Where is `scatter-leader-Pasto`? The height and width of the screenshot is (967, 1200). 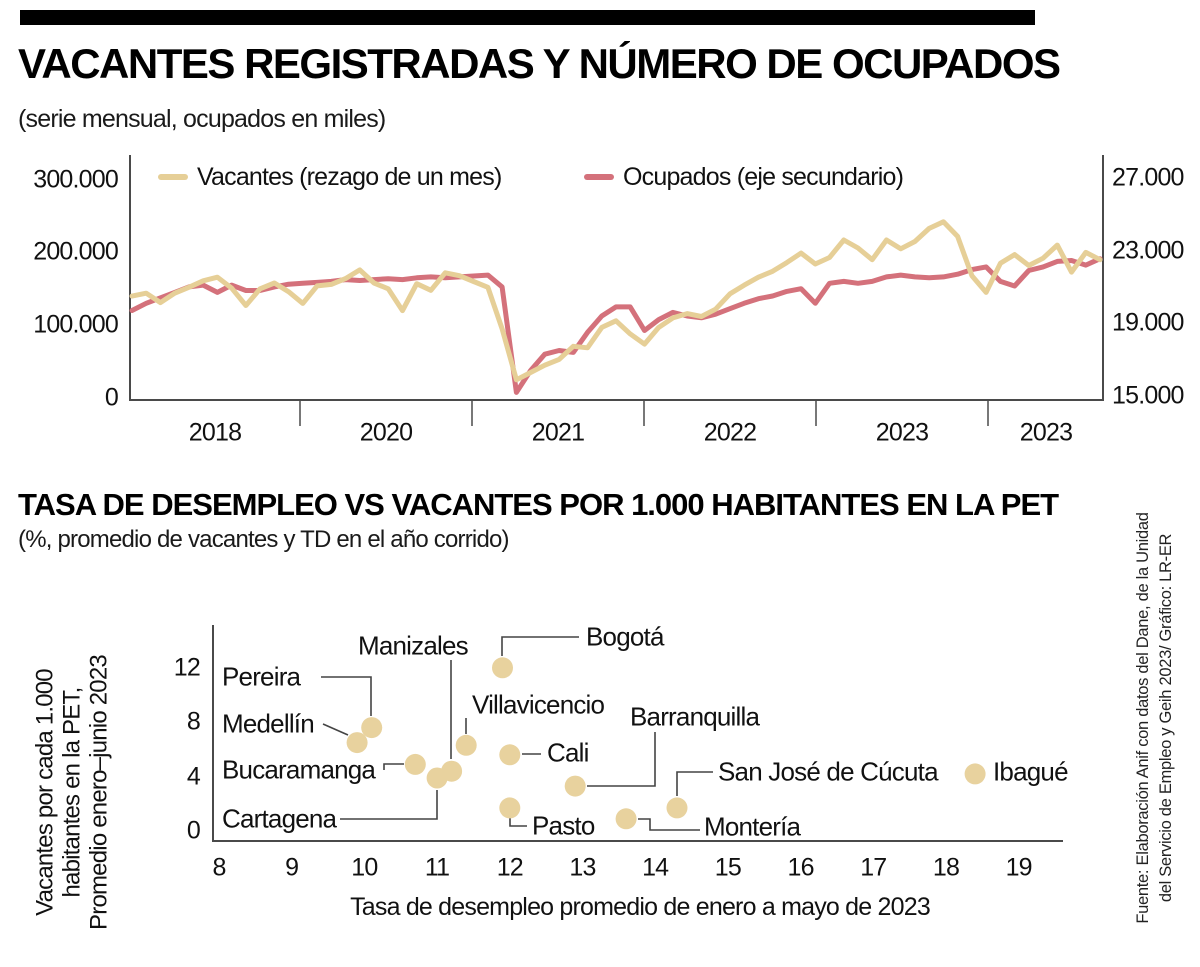
scatter-leader-Pasto is located at coordinates (518, 822).